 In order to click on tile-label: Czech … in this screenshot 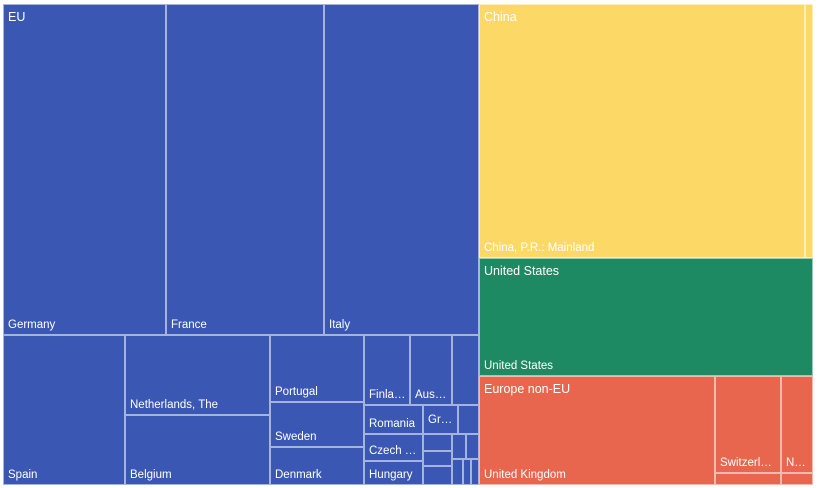, I will do `click(393, 451)`.